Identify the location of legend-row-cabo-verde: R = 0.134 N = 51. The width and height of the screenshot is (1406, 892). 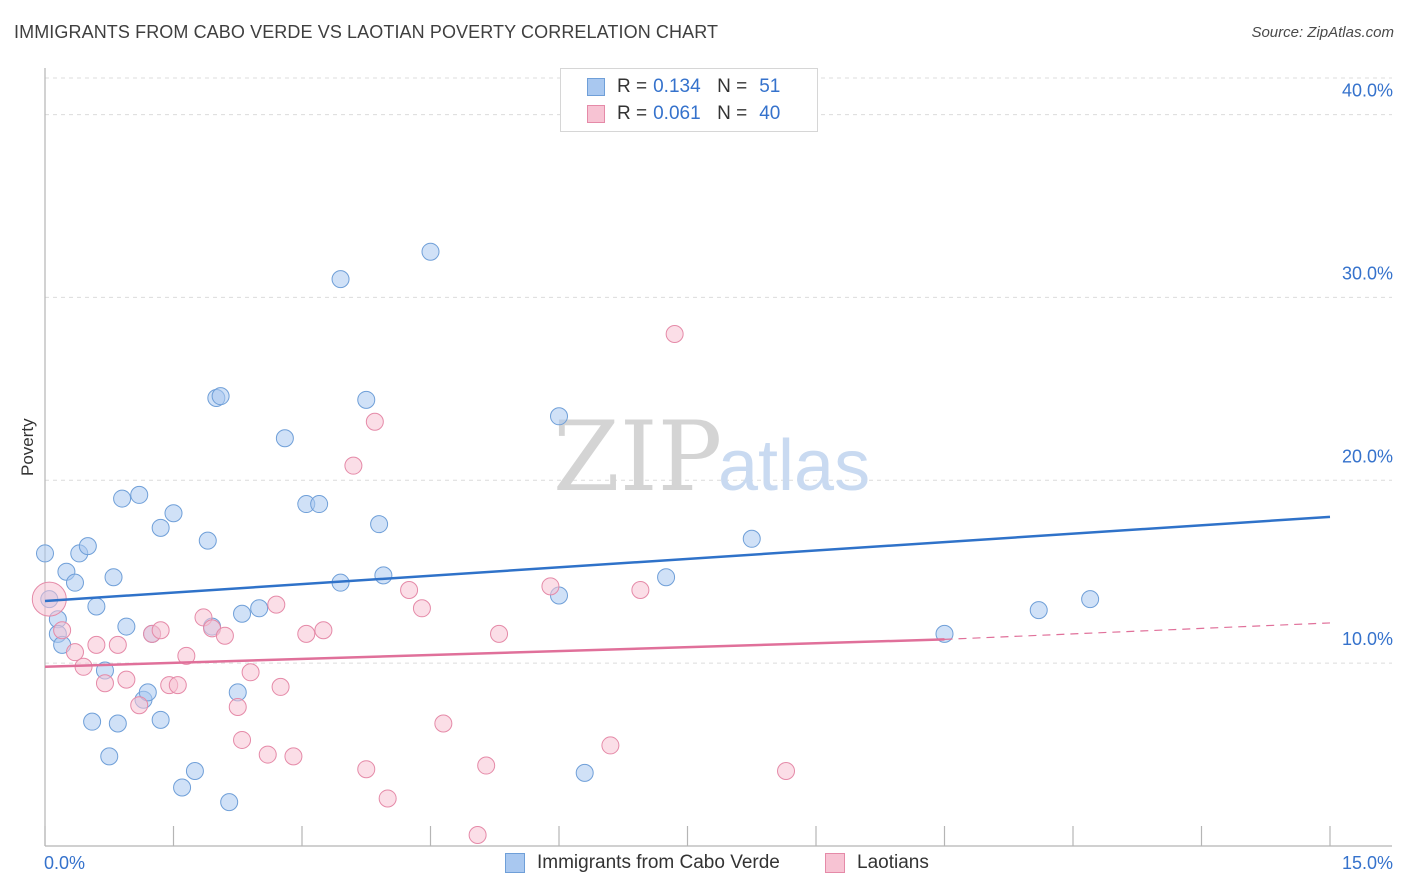
(683, 87).